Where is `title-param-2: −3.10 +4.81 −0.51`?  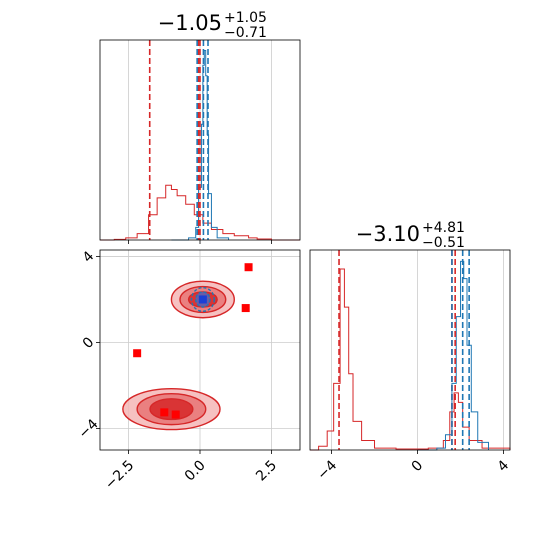
title-param-2: −3.10 +4.81 −0.51 is located at coordinates (410, 235).